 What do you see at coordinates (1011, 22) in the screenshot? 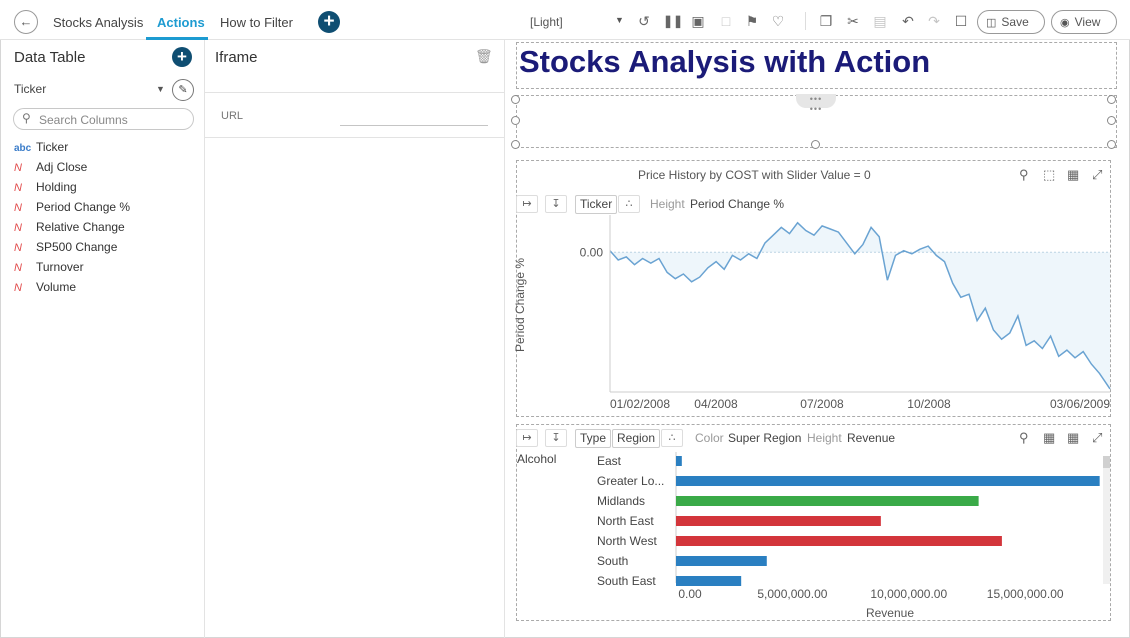
I see `save-button: ◫ Save` at bounding box center [1011, 22].